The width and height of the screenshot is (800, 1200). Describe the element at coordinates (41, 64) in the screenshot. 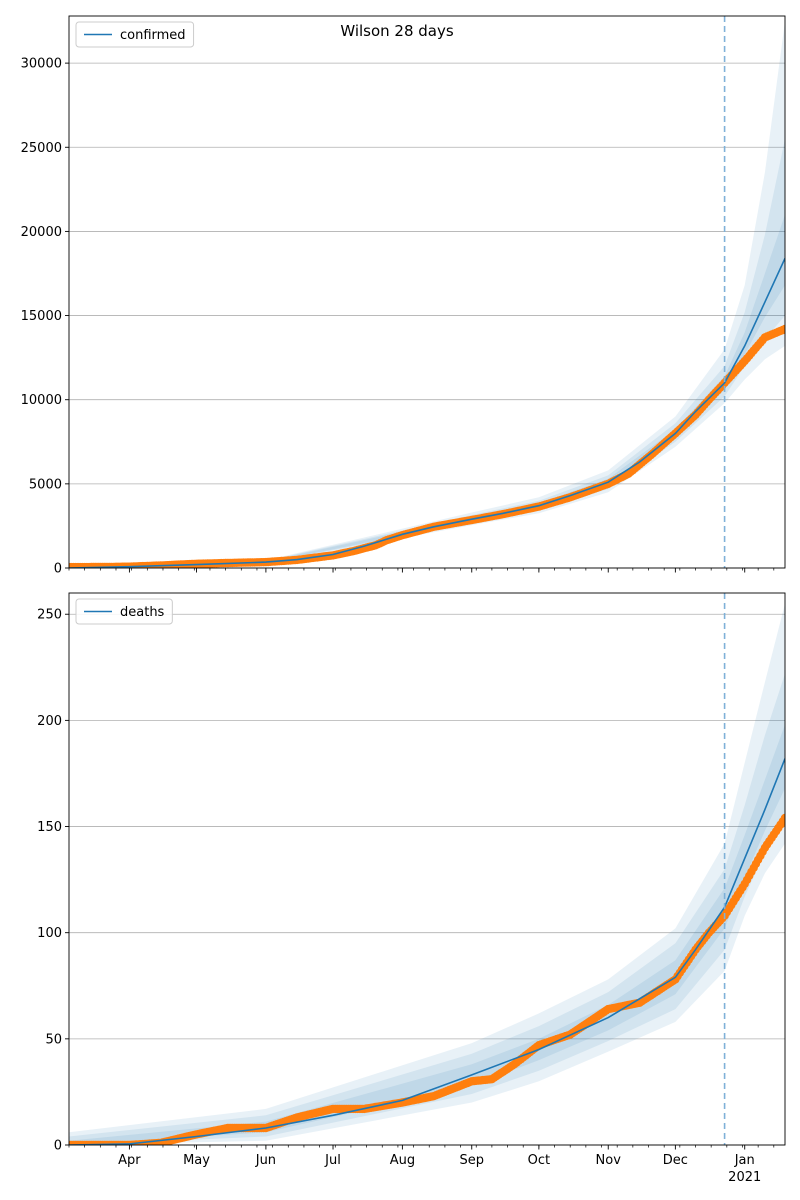

I see `y-tick-label: 30000` at that location.